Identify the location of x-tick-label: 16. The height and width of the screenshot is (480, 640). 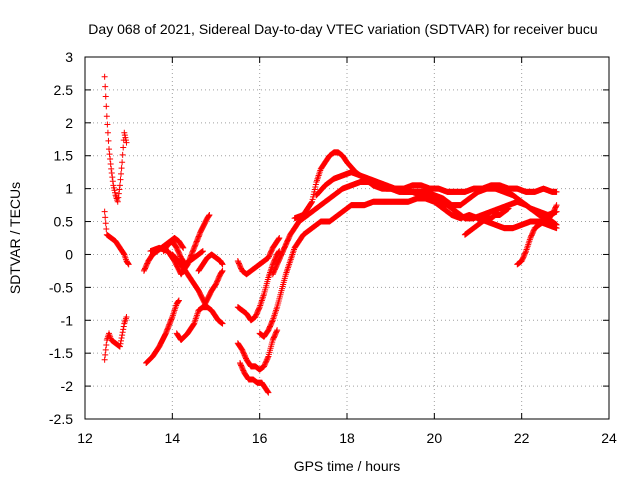
(260, 438).